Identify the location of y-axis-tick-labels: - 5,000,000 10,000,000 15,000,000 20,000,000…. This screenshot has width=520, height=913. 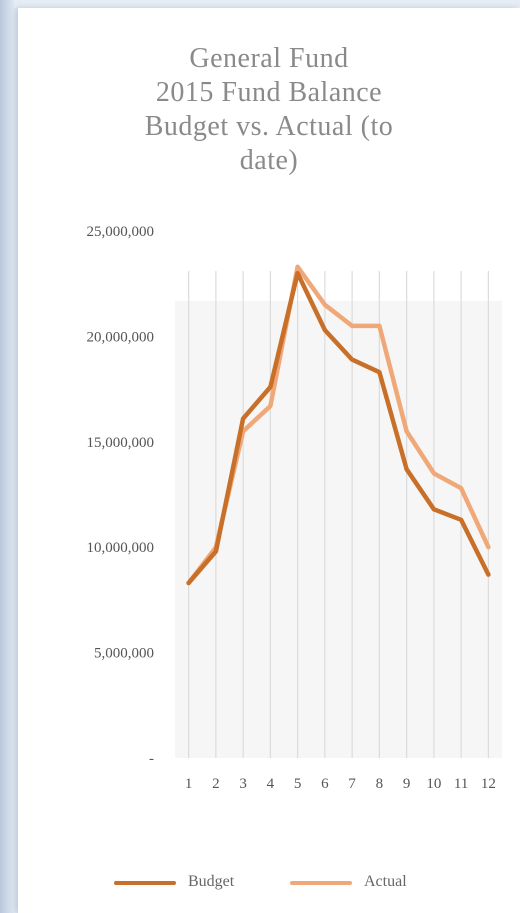
(121, 495).